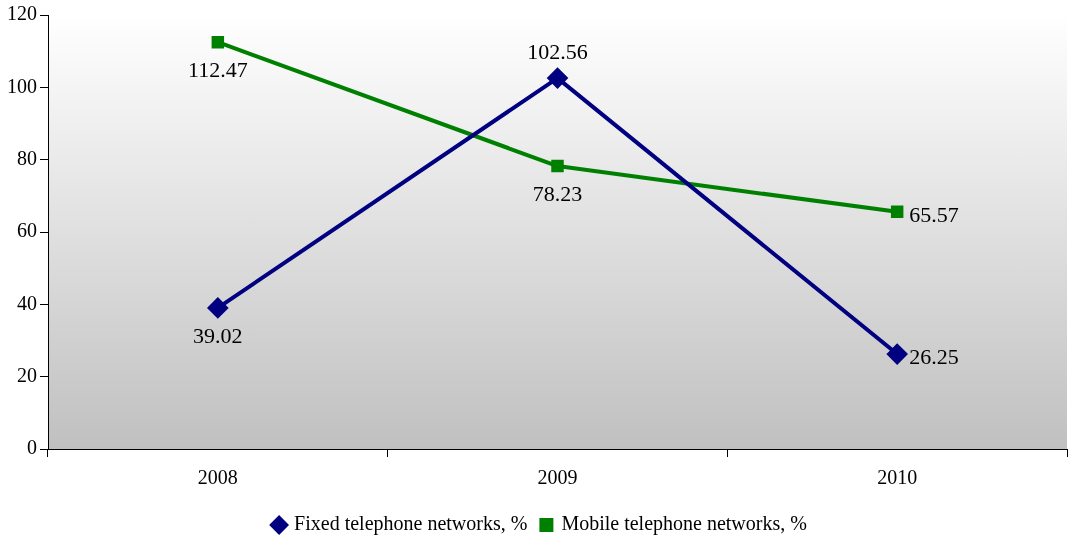  I want to click on data-label: 112.47, so click(217, 70).